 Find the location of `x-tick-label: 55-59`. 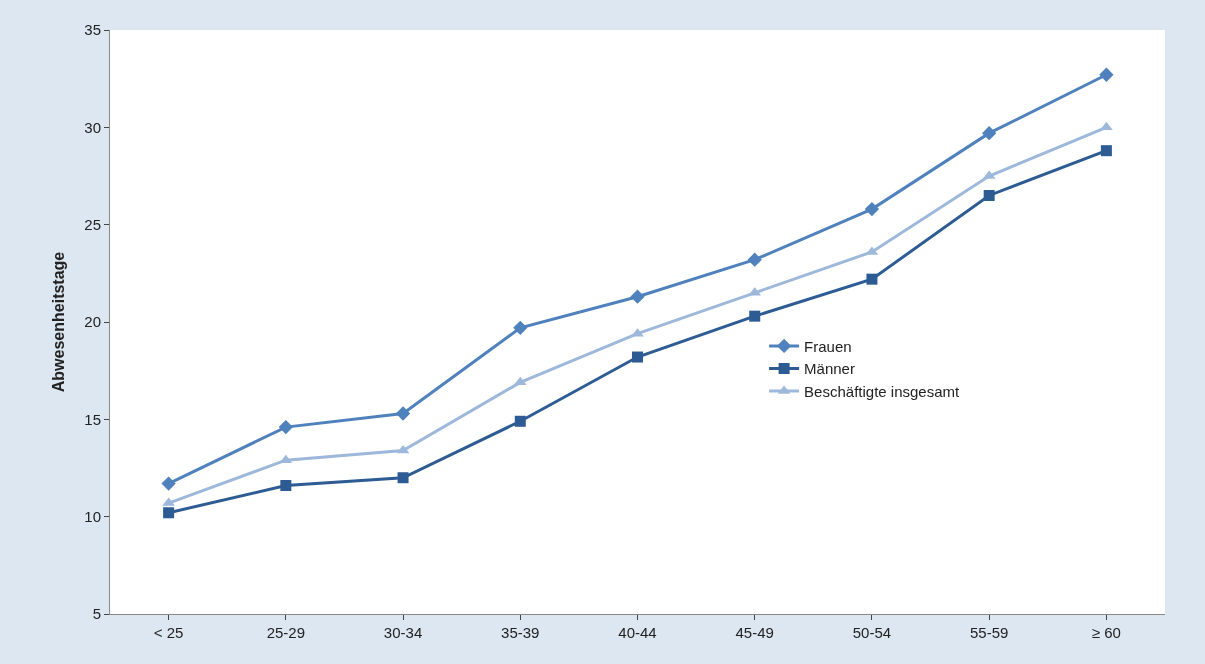

x-tick-label: 55-59 is located at coordinates (989, 632).